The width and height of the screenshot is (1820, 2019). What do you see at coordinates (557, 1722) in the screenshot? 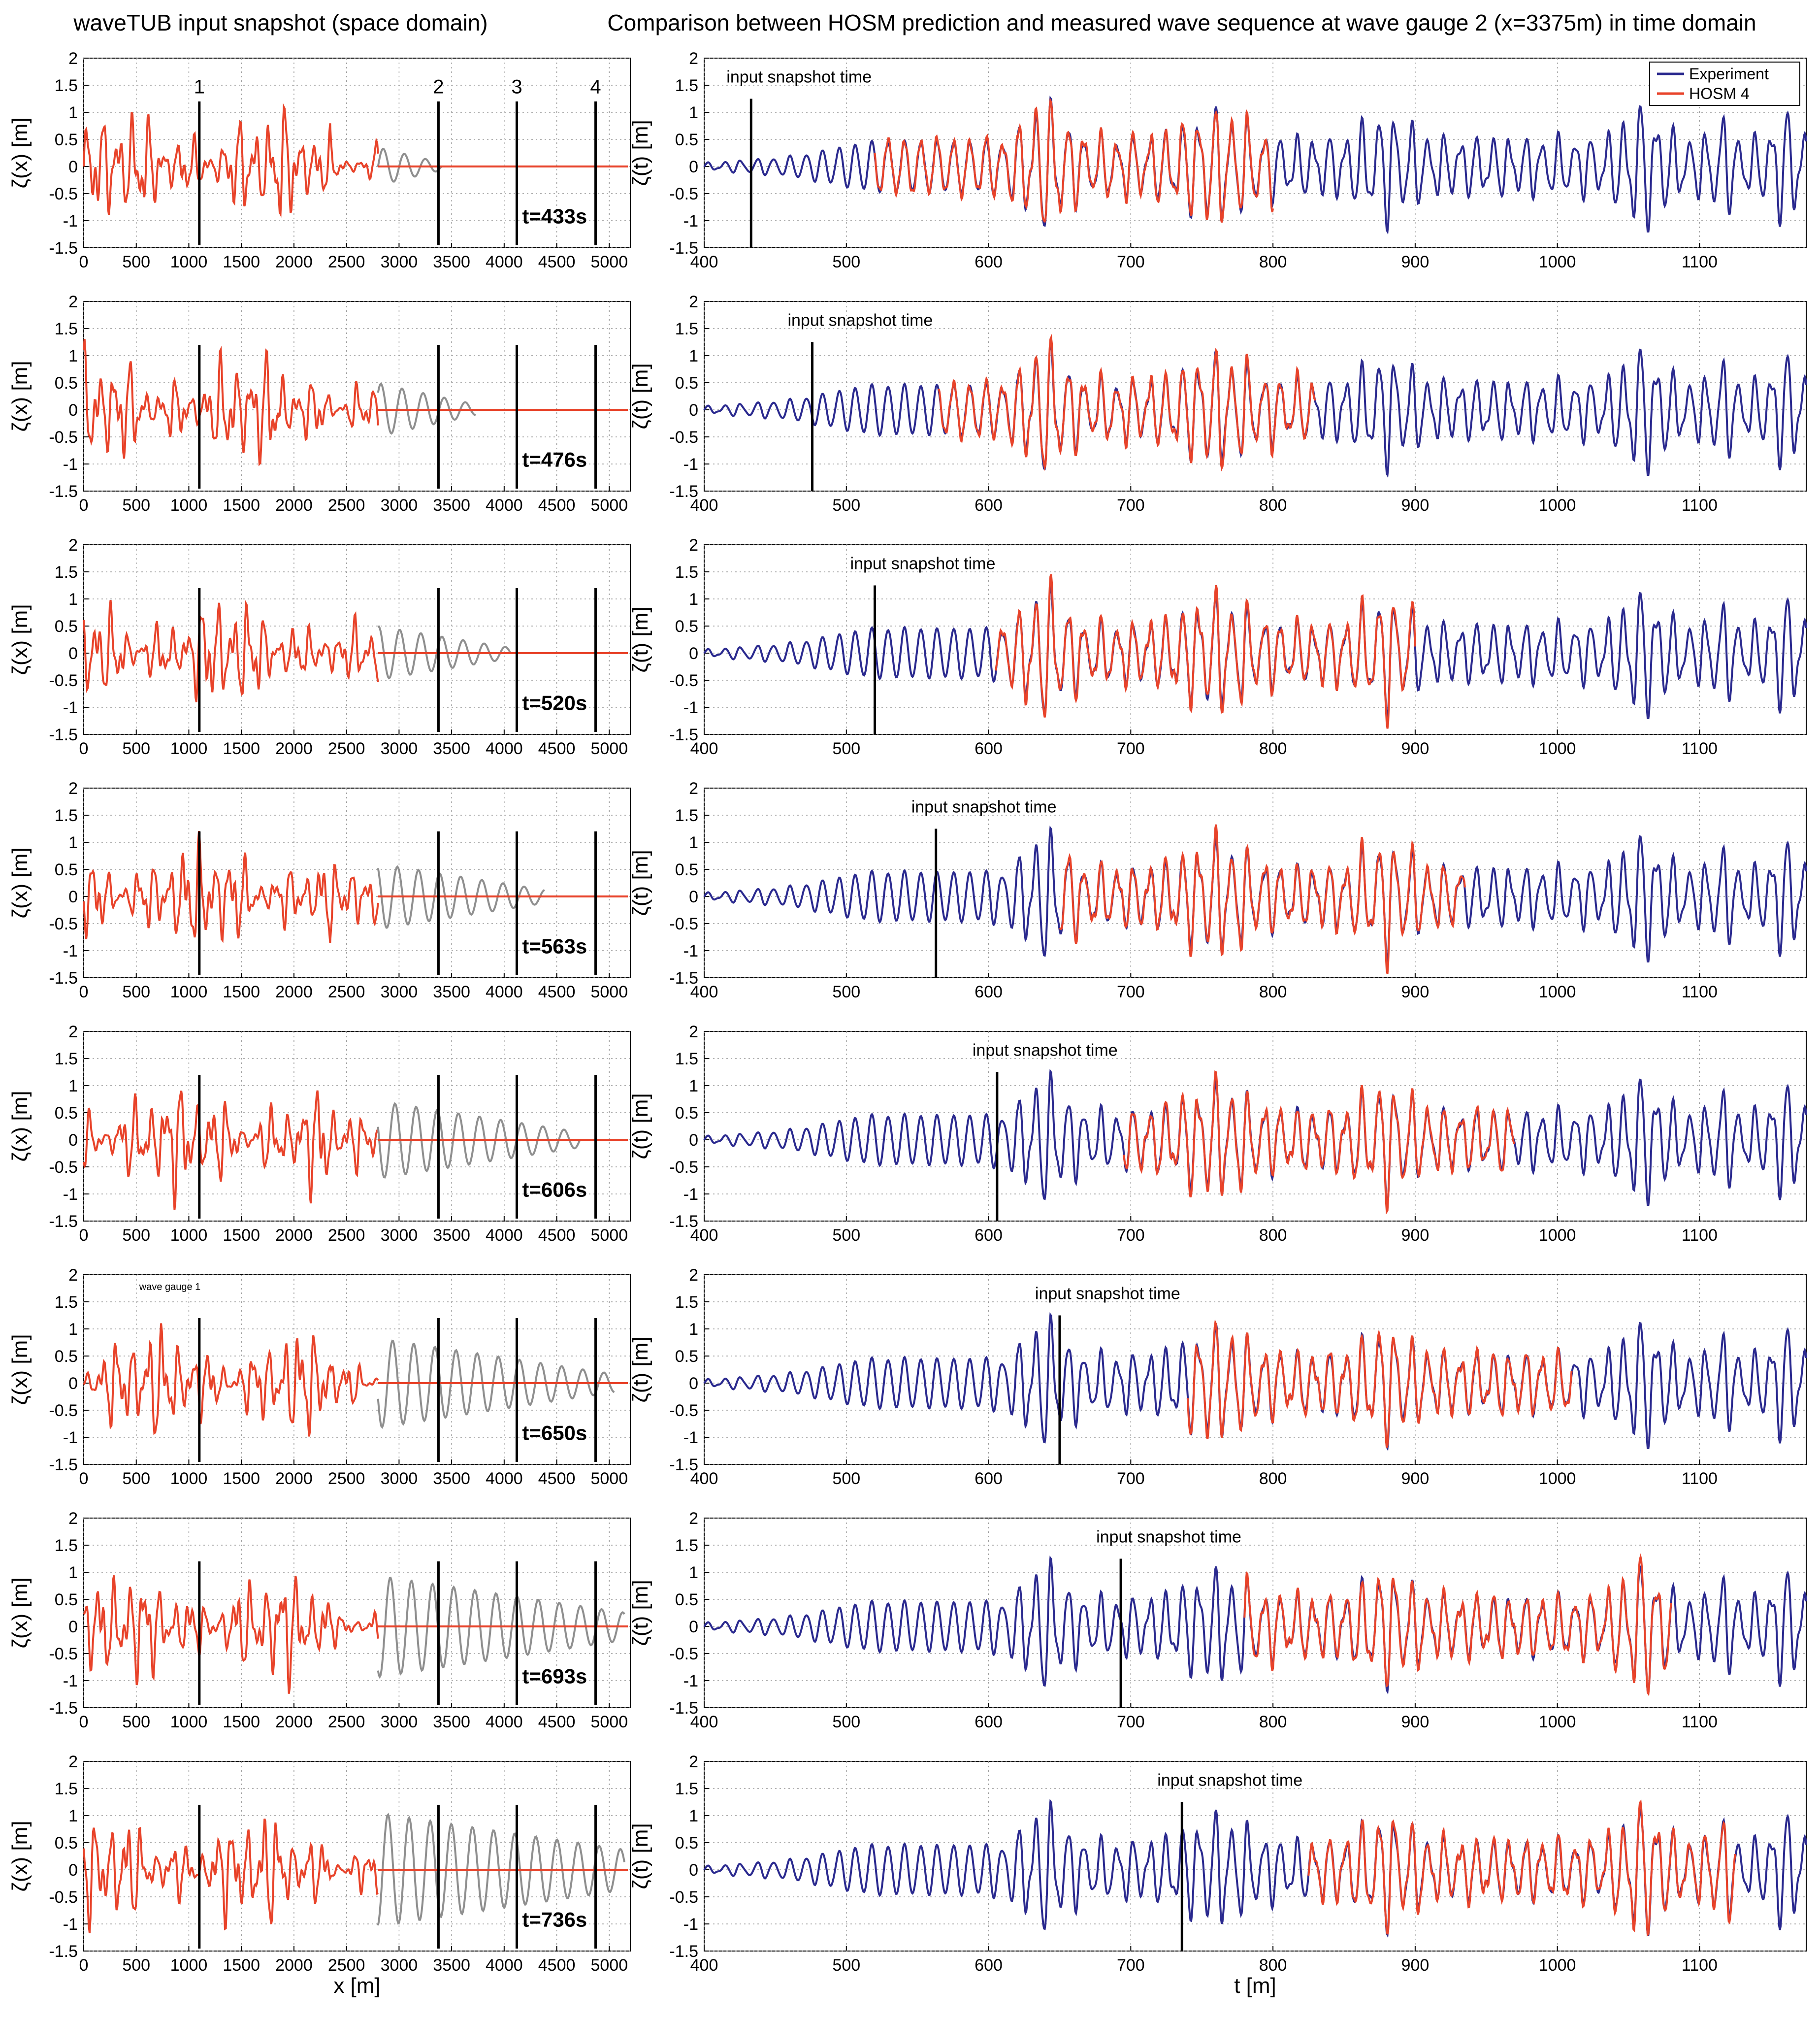
I see `x-tick-label: 4500` at bounding box center [557, 1722].